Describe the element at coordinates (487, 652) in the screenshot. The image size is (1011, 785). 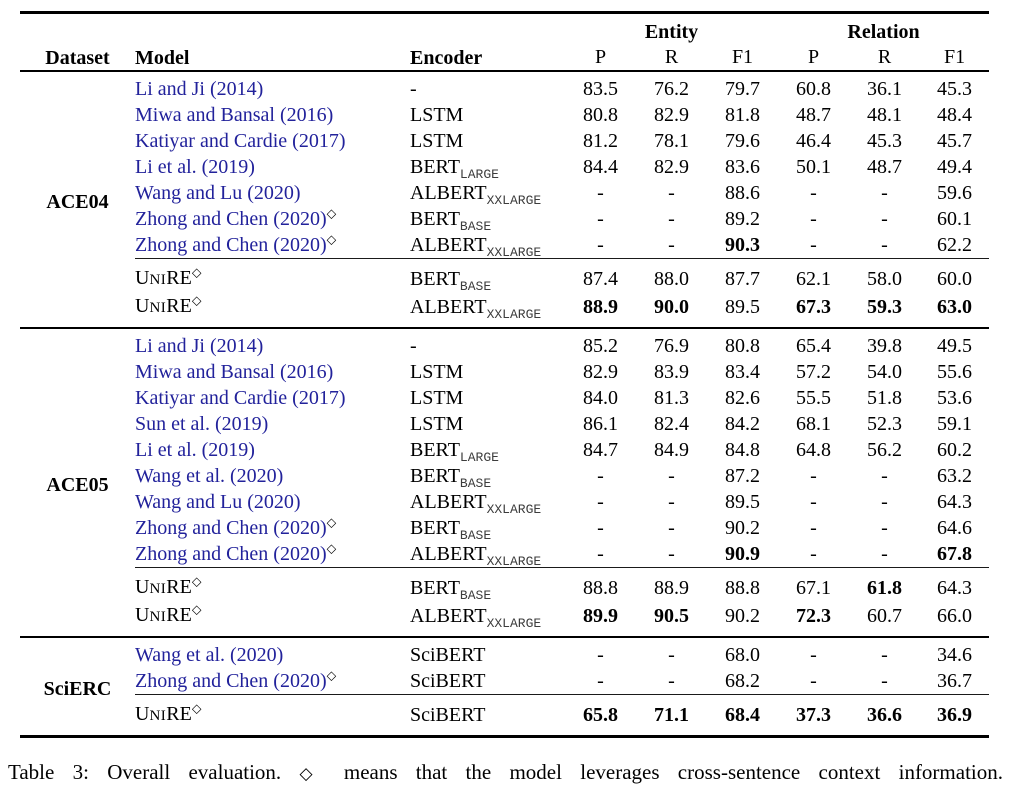
I see `encoder-cell: SciBERT` at that location.